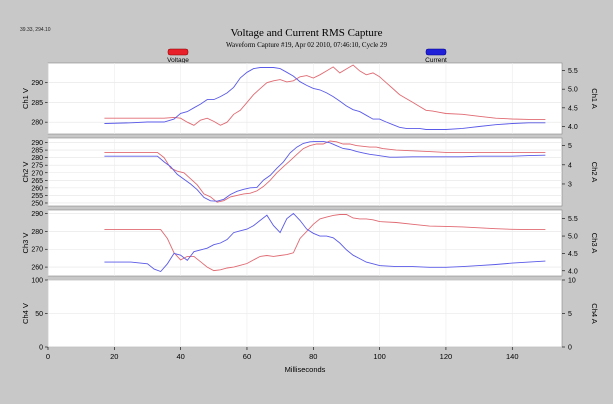 This screenshot has height=404, width=613. I want to click on xtick-label: 120, so click(446, 356).